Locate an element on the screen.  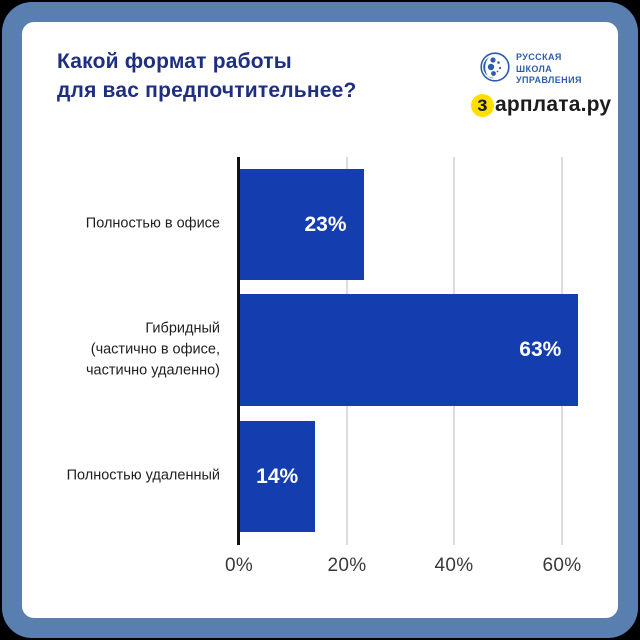
xtick-20: 20% is located at coordinates (347, 565).